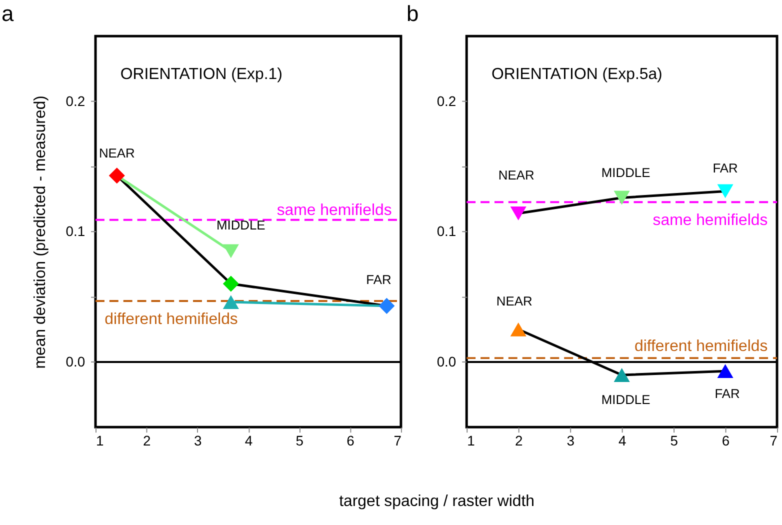  What do you see at coordinates (436, 501) in the screenshot?
I see `x-axis-title: target spacing / raster width` at bounding box center [436, 501].